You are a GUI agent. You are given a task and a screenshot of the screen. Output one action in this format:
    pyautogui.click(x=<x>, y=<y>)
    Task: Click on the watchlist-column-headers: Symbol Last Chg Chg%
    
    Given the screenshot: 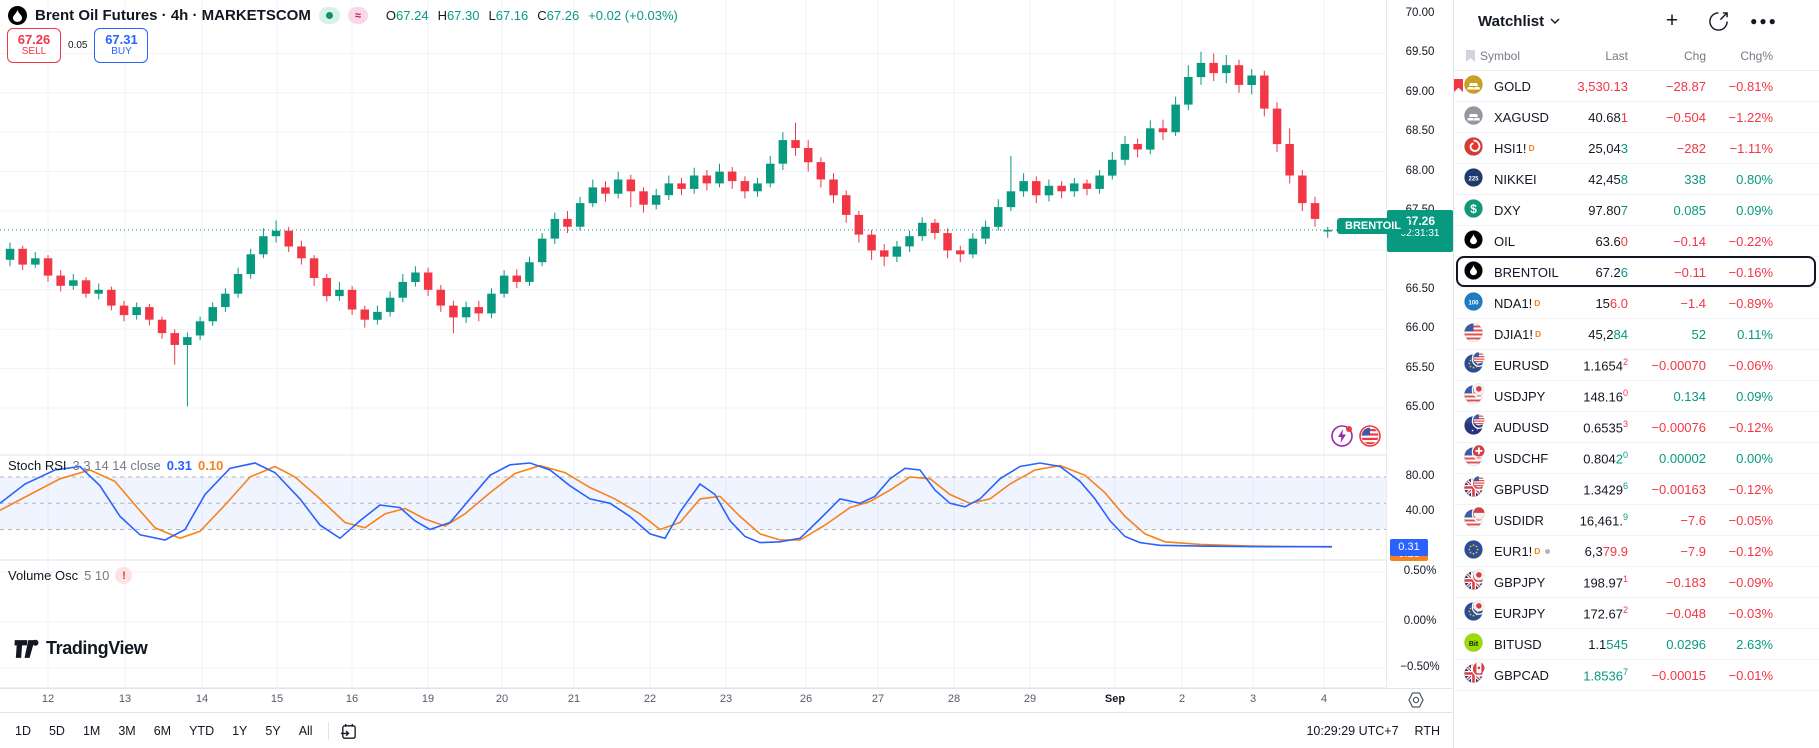 What is the action you would take?
    pyautogui.click(x=1636, y=56)
    